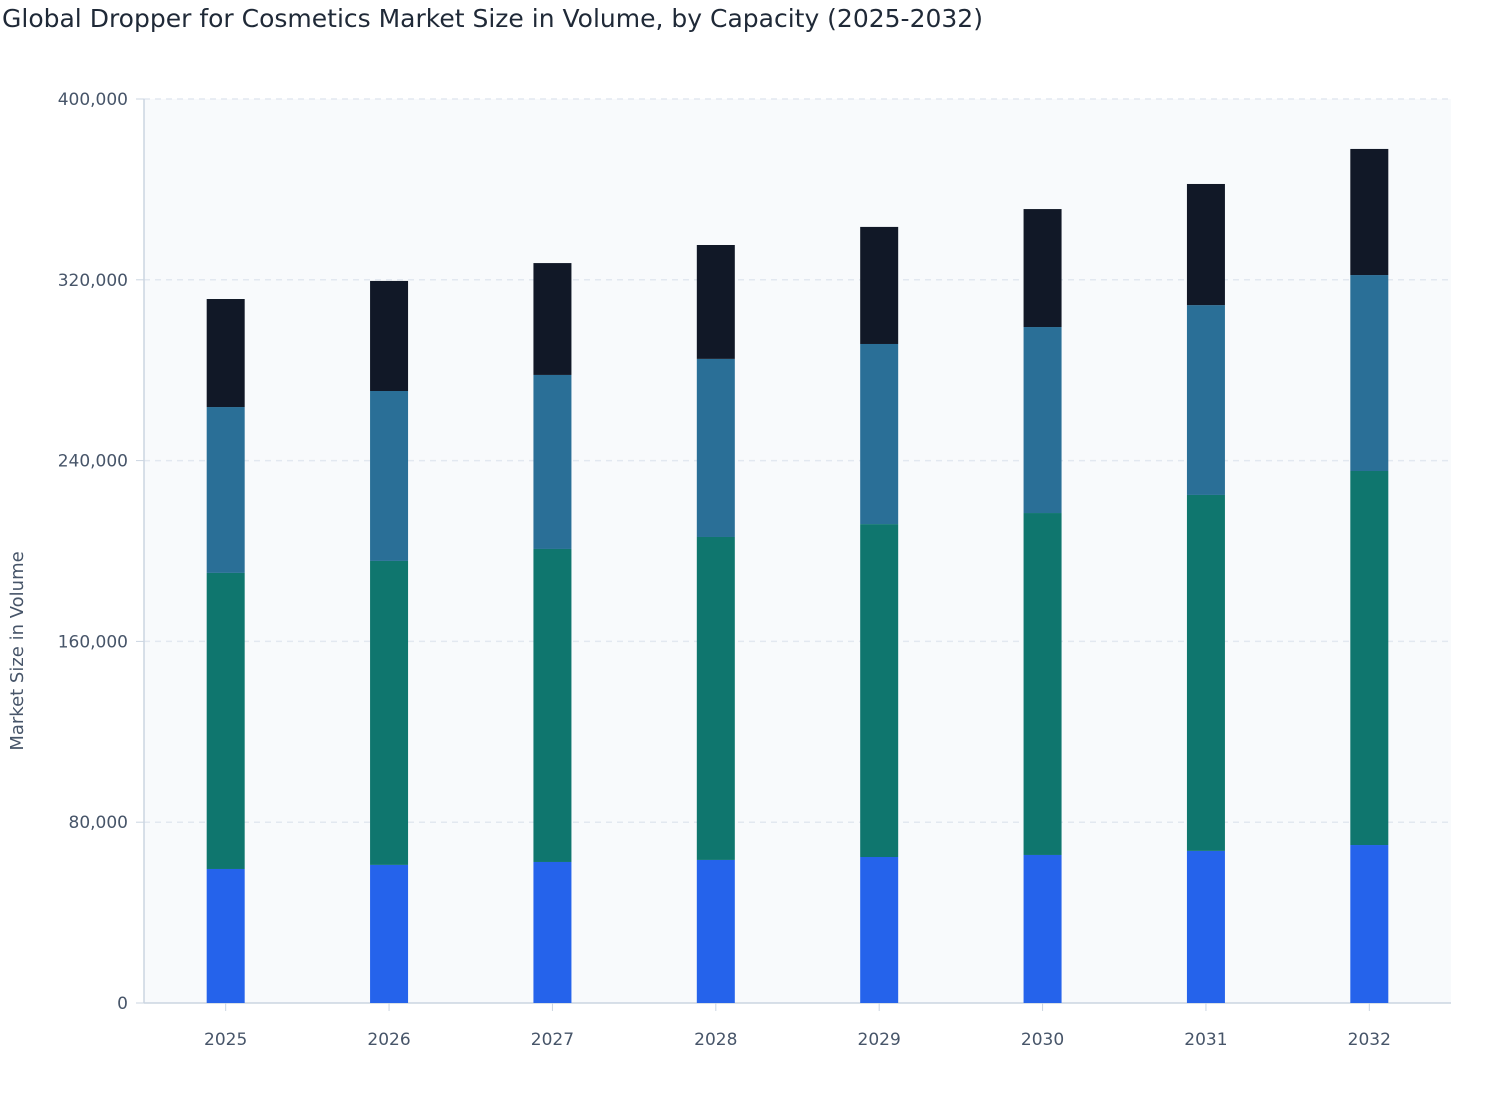 The height and width of the screenshot is (1120, 1508). What do you see at coordinates (93, 281) in the screenshot?
I see `y-tick-label: 320,000` at bounding box center [93, 281].